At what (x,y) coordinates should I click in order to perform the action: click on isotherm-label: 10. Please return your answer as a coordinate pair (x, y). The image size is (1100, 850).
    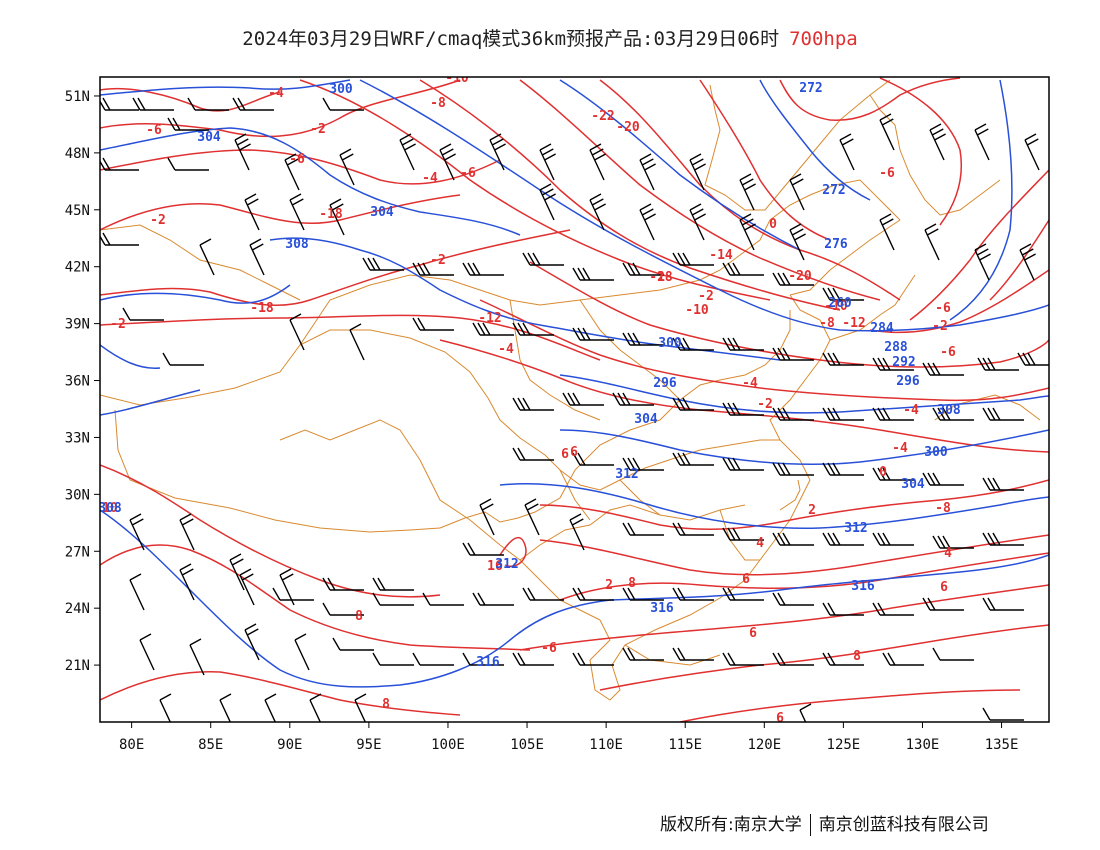
    Looking at the image, I should click on (110, 508).